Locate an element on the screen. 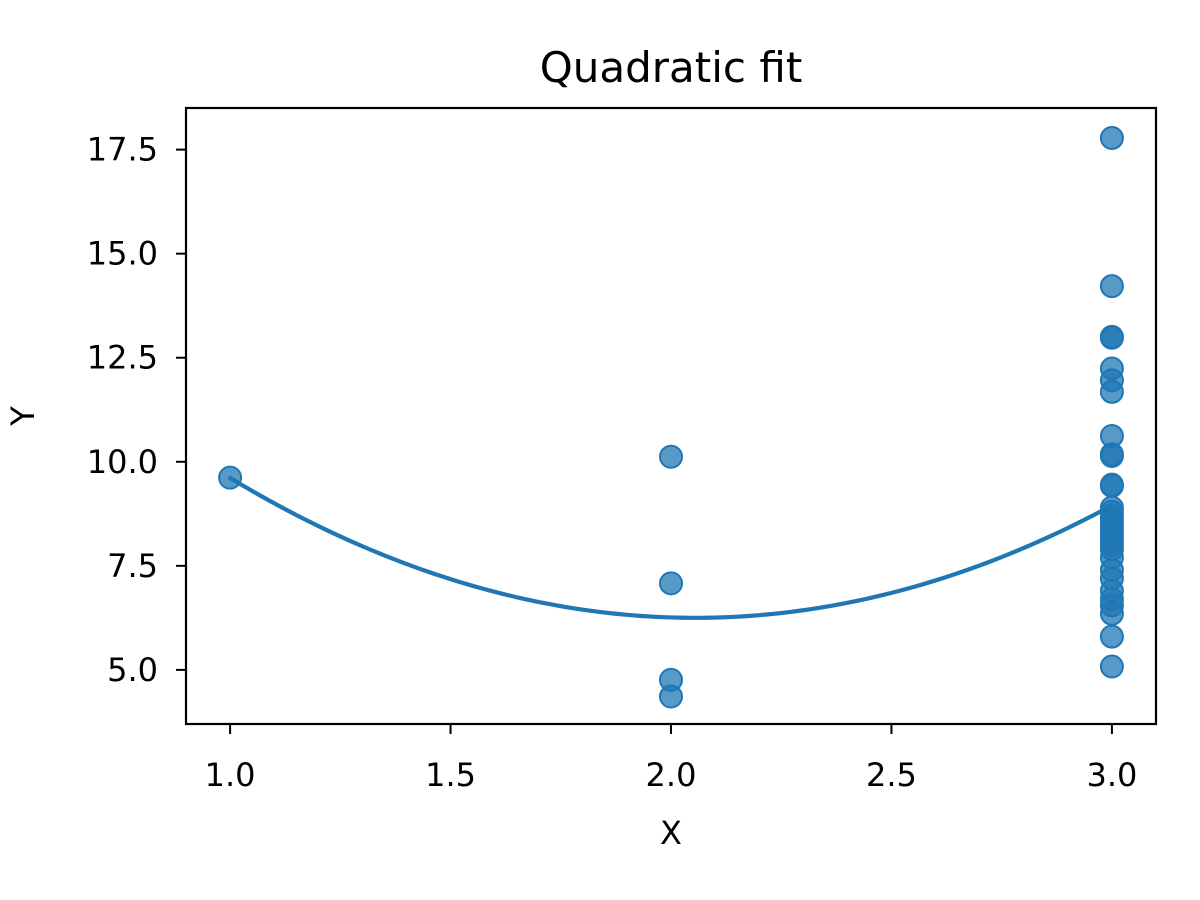 Image resolution: width=1200 pixels, height=900 pixels. y-tick-label: 10.0 is located at coordinates (122, 462).